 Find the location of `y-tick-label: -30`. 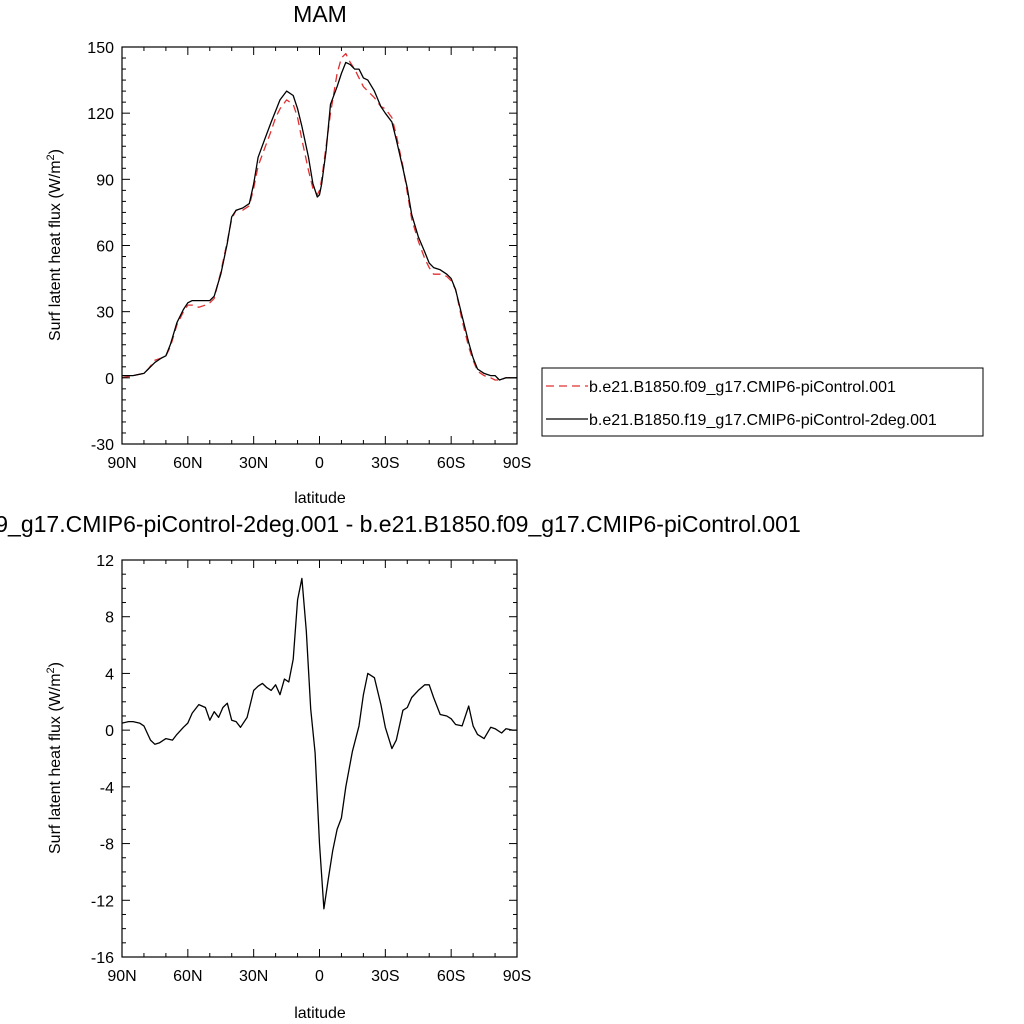

y-tick-label: -30 is located at coordinates (102, 445).